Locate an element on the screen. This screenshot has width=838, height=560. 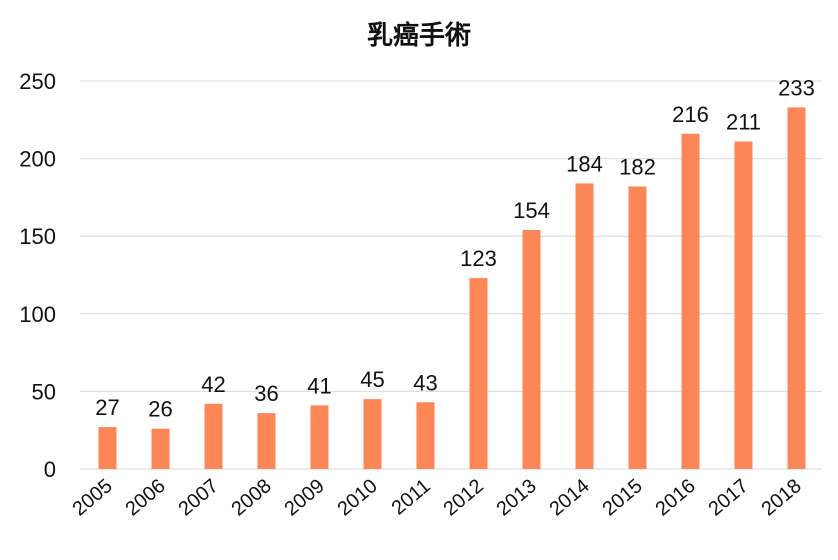
bar-2006 is located at coordinates (160, 448).